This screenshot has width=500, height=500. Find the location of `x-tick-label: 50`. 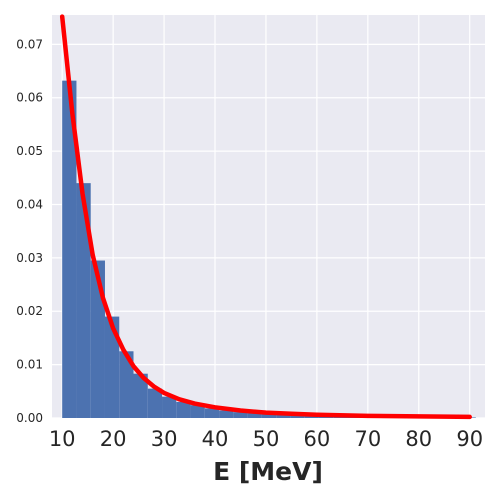

x-tick-label: 50 is located at coordinates (266, 439).